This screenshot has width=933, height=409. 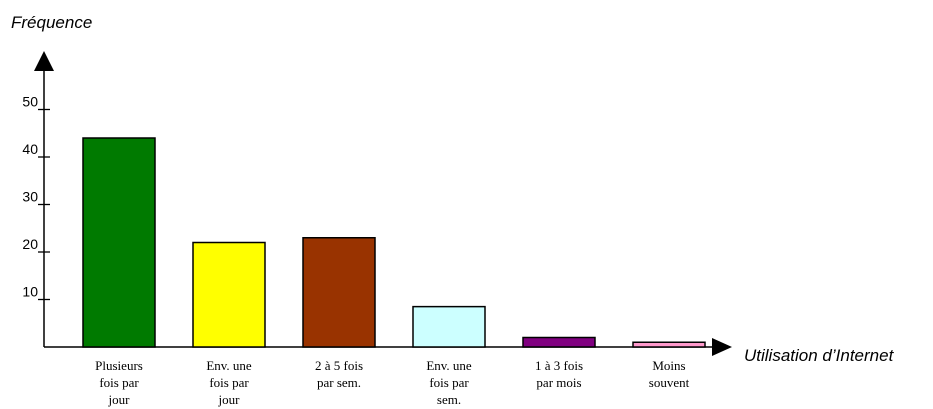 I want to click on category-label-line: sem., so click(x=449, y=399).